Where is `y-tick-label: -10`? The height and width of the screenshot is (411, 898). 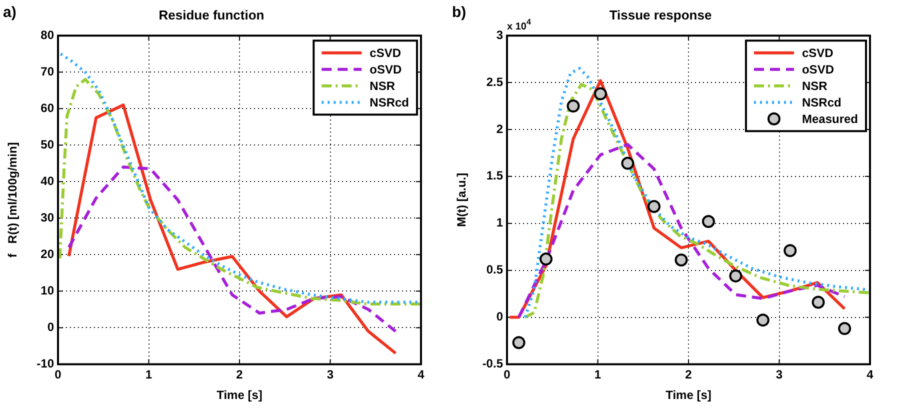
y-tick-label: -10 is located at coordinates (45, 363).